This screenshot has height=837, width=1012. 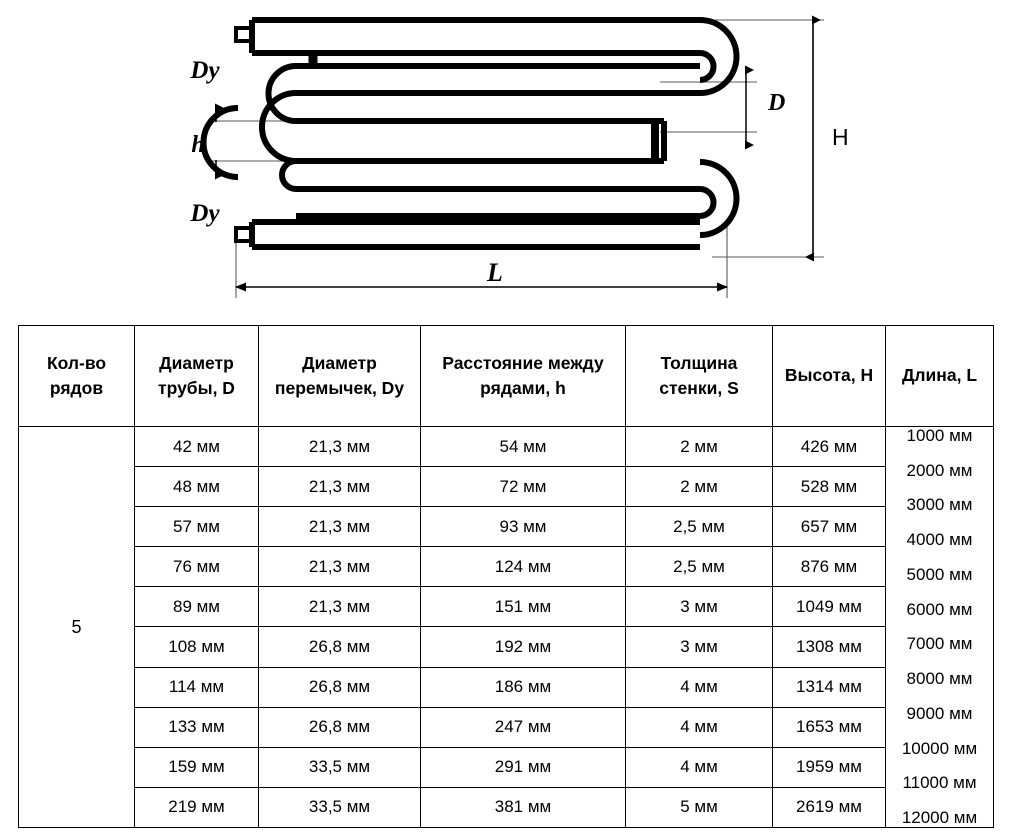 I want to click on list-item: 2000 мм, so click(x=939, y=470).